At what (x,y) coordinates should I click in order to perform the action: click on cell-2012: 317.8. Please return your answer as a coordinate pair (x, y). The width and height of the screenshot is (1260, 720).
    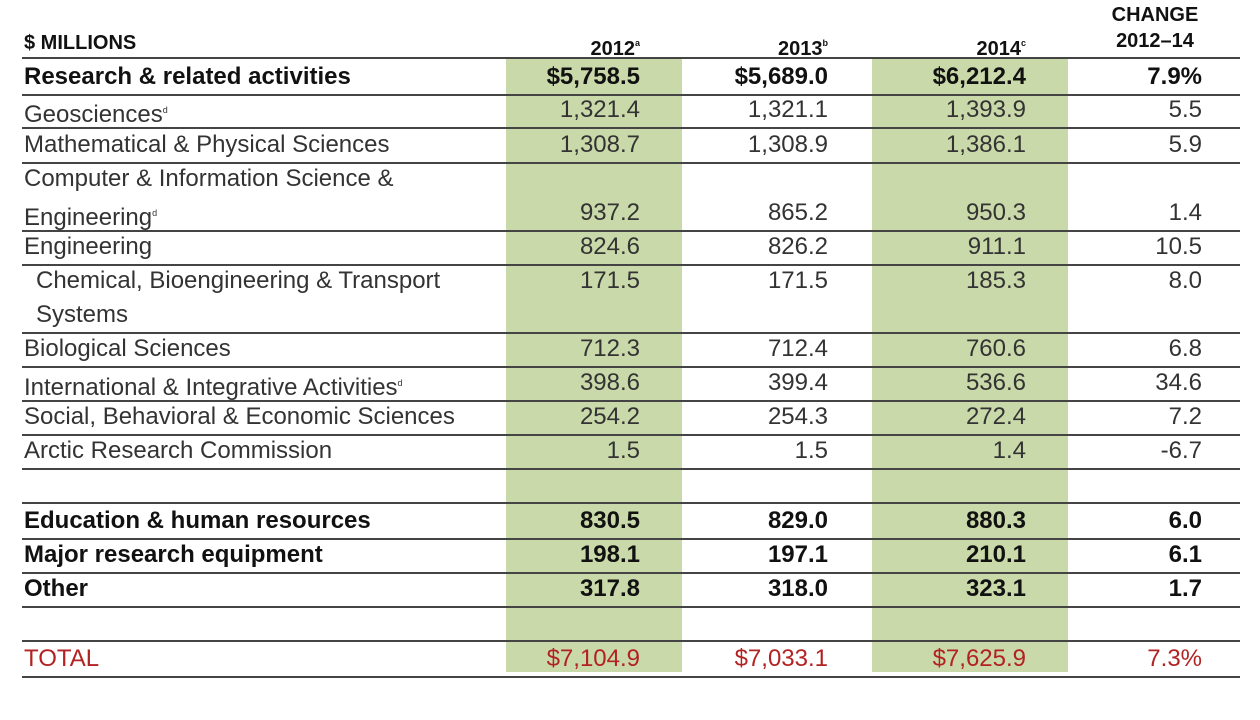
    Looking at the image, I should click on (609, 588).